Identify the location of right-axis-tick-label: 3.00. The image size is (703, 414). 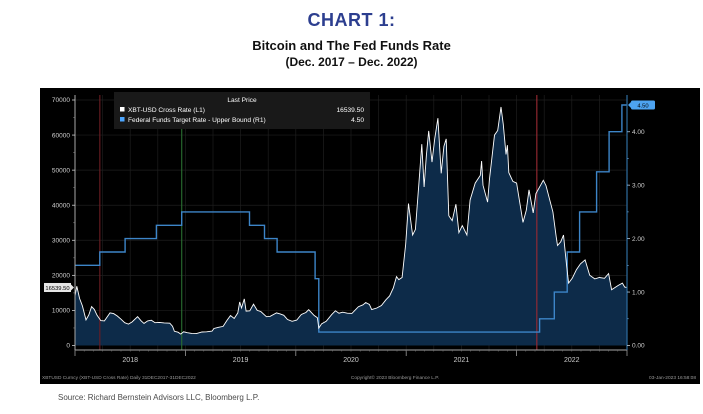
(638, 185).